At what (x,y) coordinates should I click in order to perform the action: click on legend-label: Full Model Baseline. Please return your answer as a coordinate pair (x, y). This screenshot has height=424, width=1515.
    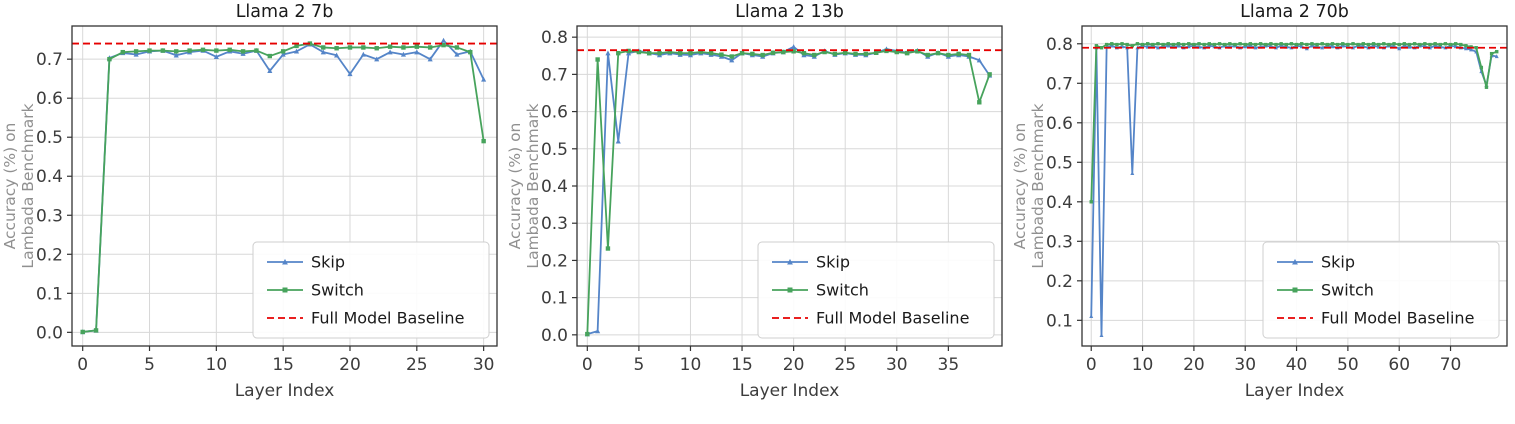
    Looking at the image, I should click on (387, 318).